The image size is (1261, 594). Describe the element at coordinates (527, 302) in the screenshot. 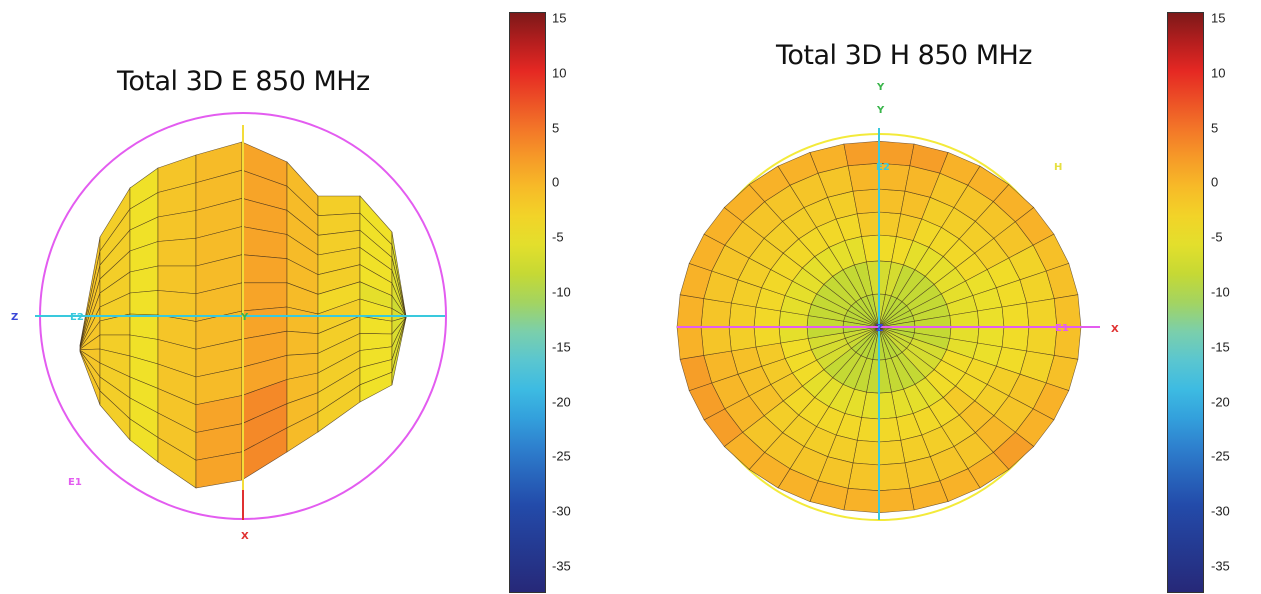

I see `colorbar-left` at that location.